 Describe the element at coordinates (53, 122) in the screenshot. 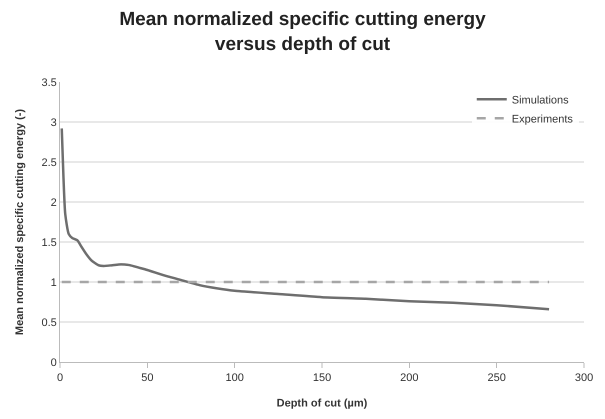

I see `y-tick-label: 3` at that location.